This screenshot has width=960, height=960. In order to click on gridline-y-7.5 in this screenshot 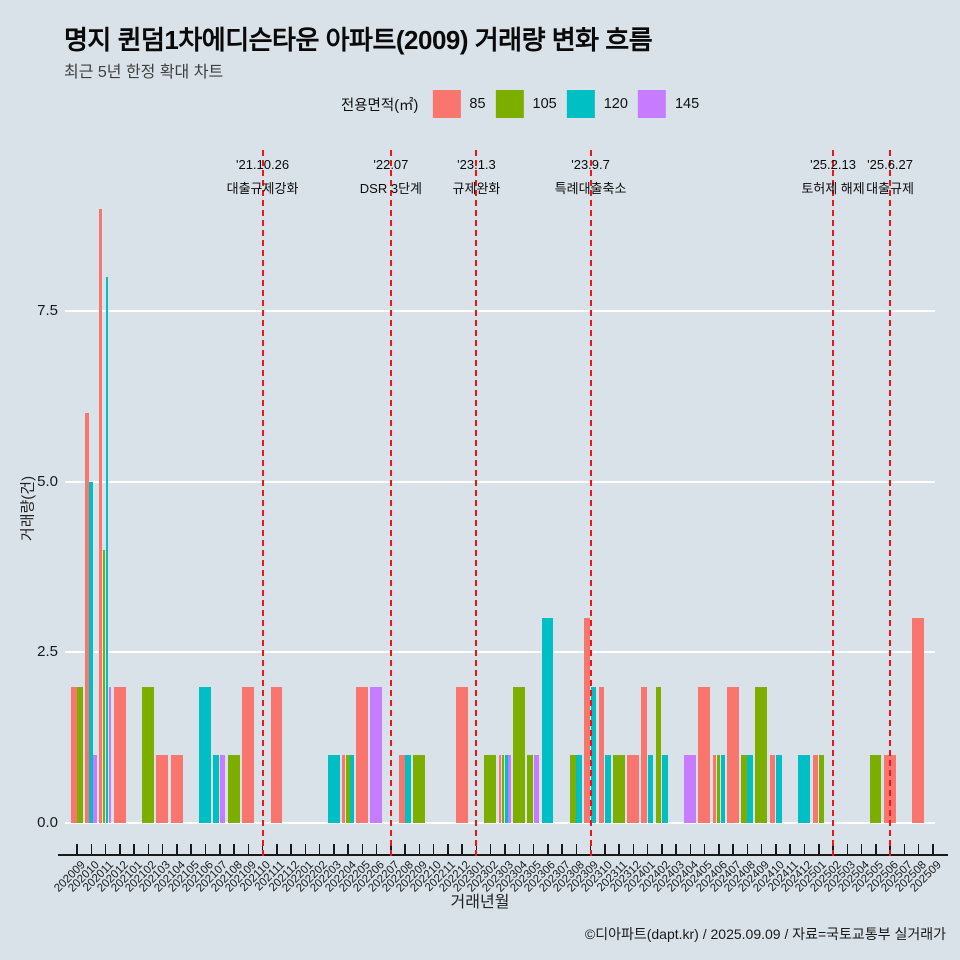, I will do `click(500, 310)`.